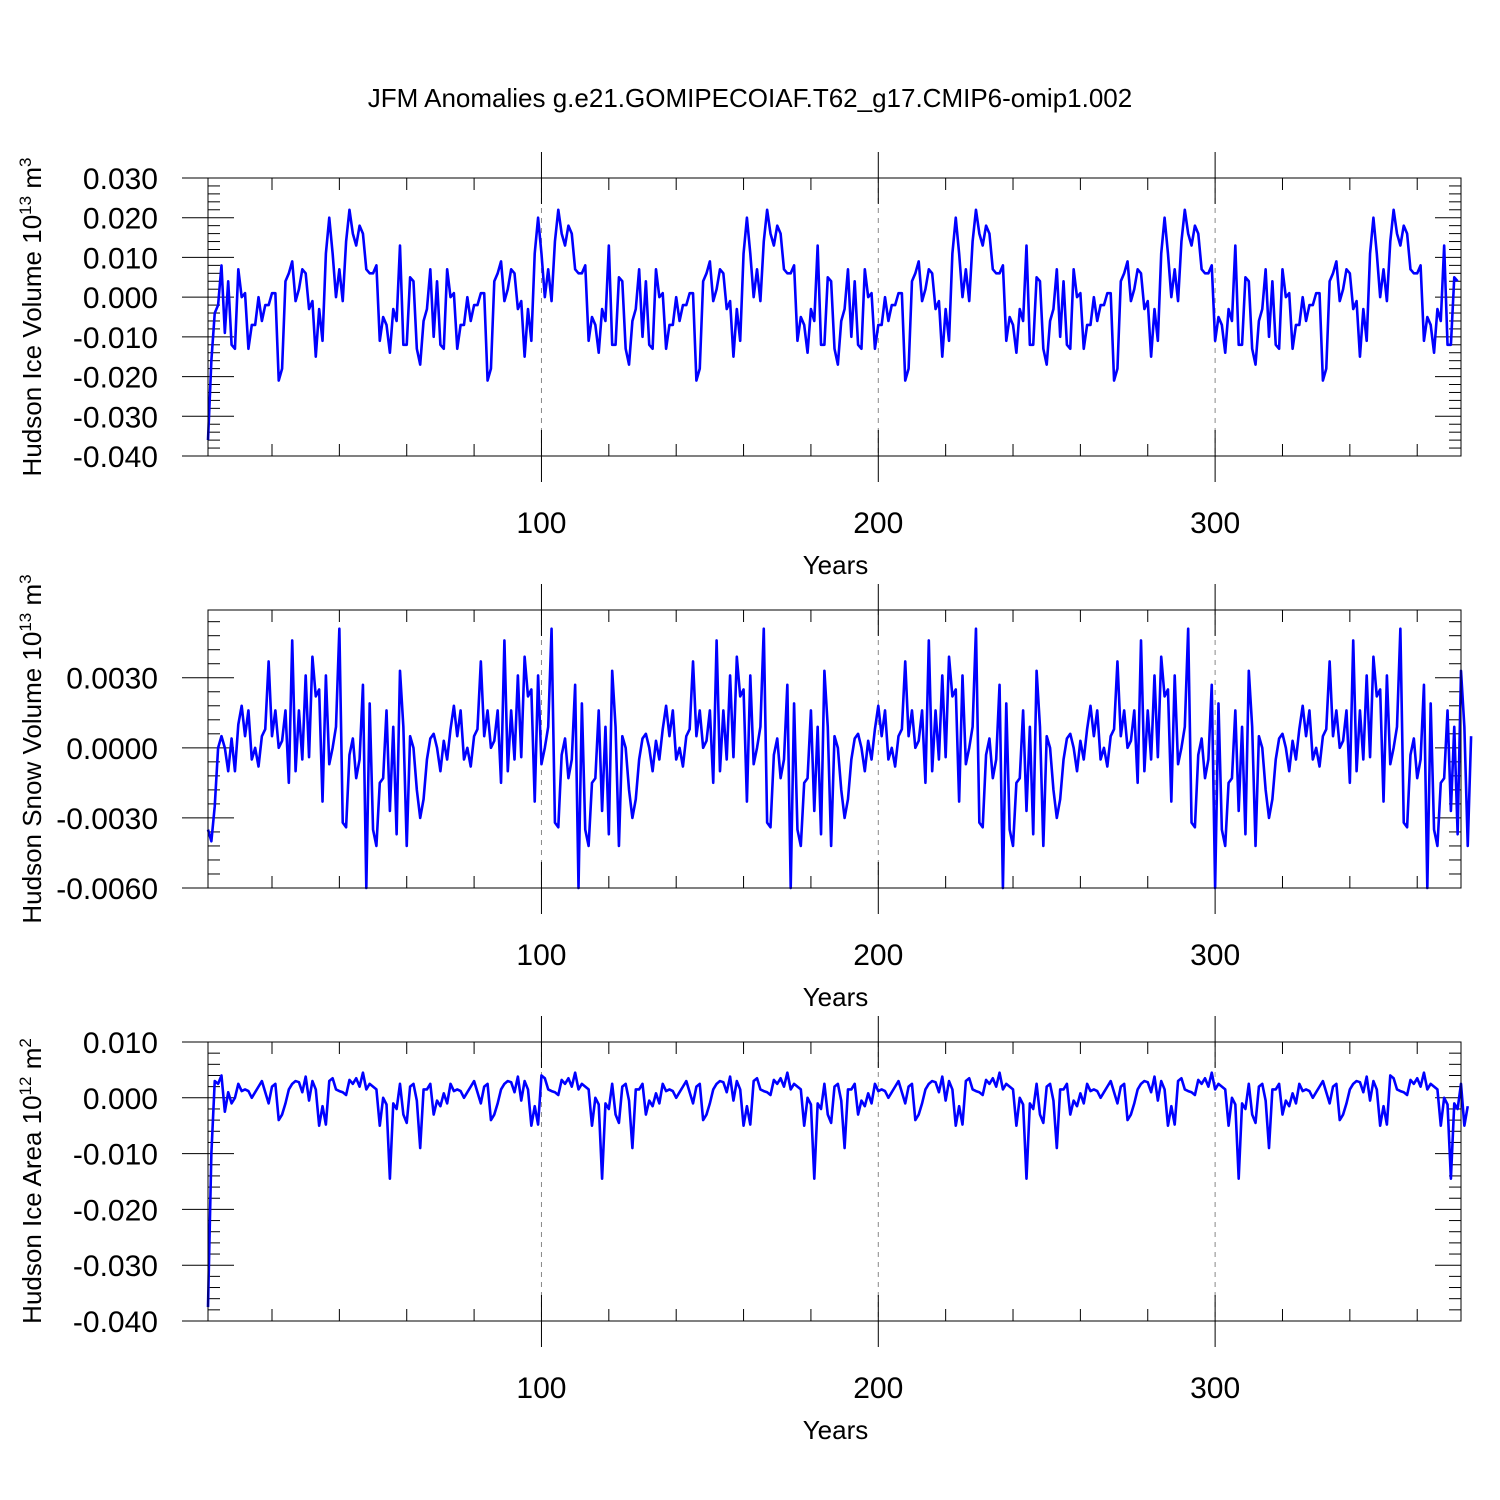  What do you see at coordinates (112, 749) in the screenshot?
I see `y-tick-label: 0.0000` at bounding box center [112, 749].